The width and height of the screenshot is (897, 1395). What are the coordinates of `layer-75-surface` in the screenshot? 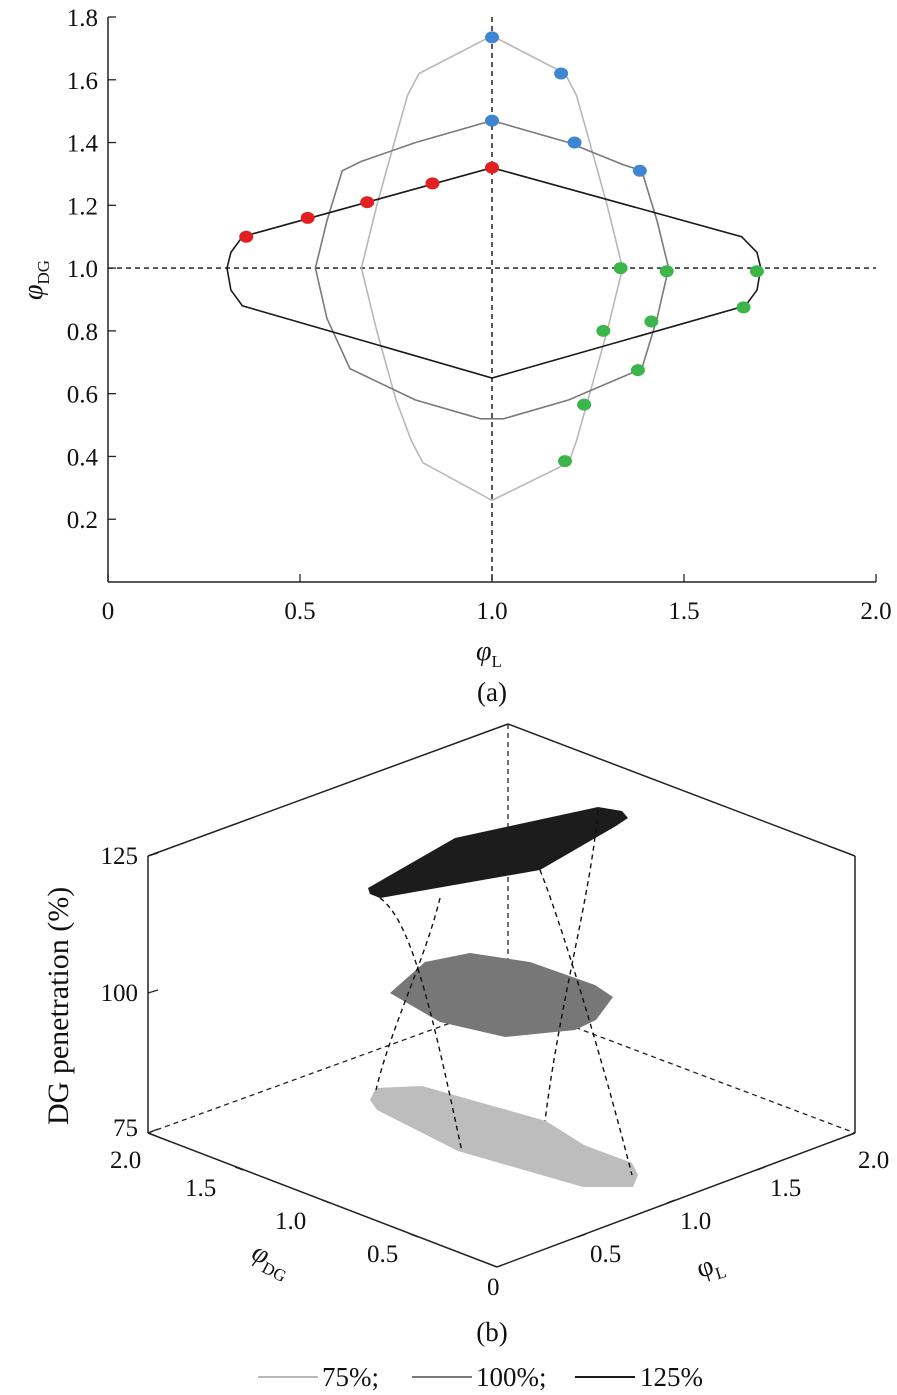 It's located at (504, 1136).